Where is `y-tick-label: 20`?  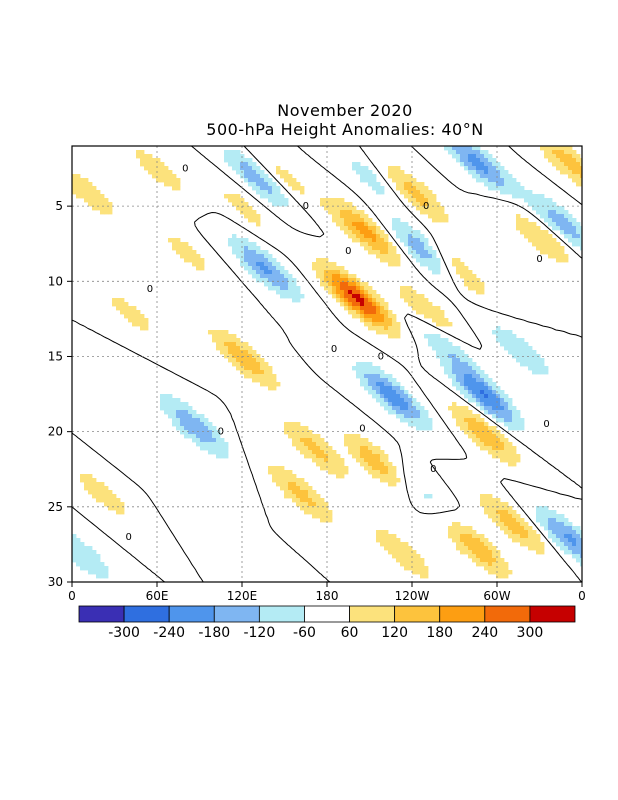
y-tick-label: 20 is located at coordinates (55, 432).